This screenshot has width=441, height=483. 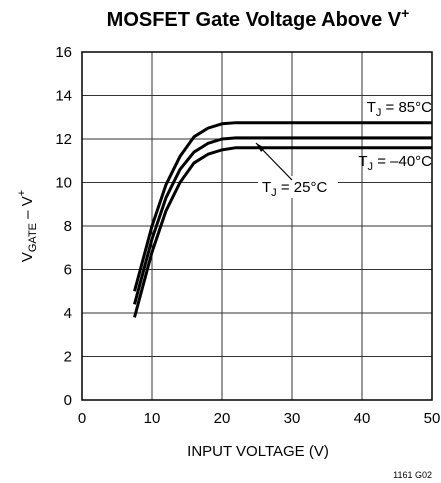 I want to click on y-tick-label: 14, so click(x=63, y=96).